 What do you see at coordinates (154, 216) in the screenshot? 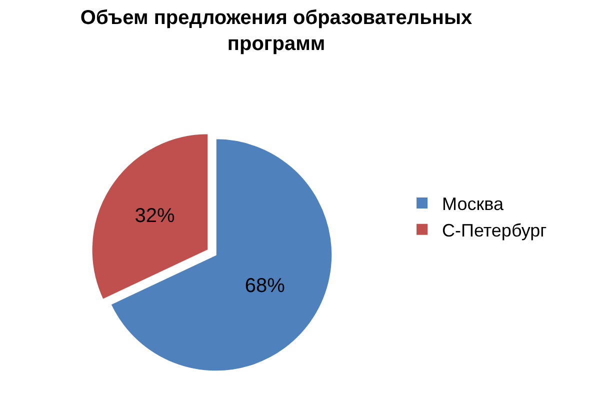
I see `data-label: 32%` at bounding box center [154, 216].